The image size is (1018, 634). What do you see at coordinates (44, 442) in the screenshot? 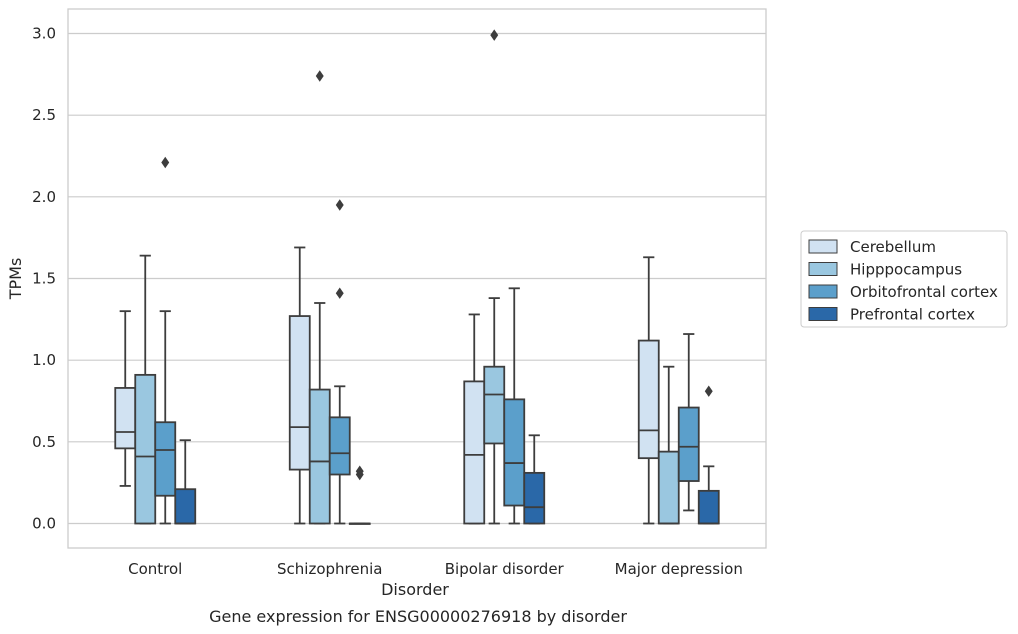
I see `y-tick-label: 0.5` at bounding box center [44, 442].